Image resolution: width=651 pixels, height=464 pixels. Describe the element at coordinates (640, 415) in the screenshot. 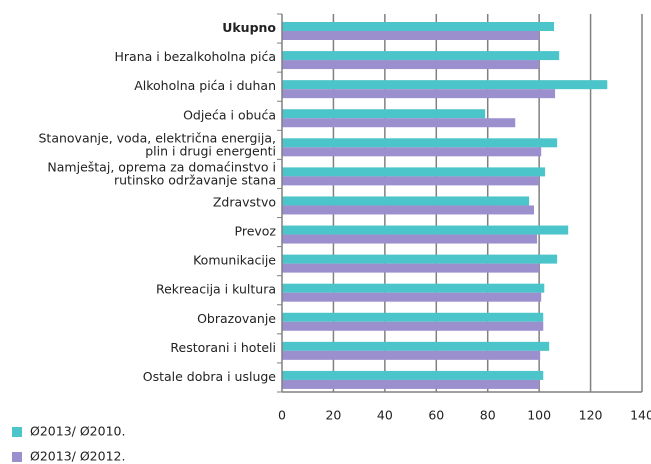

I see `x-tick-label: 140` at that location.